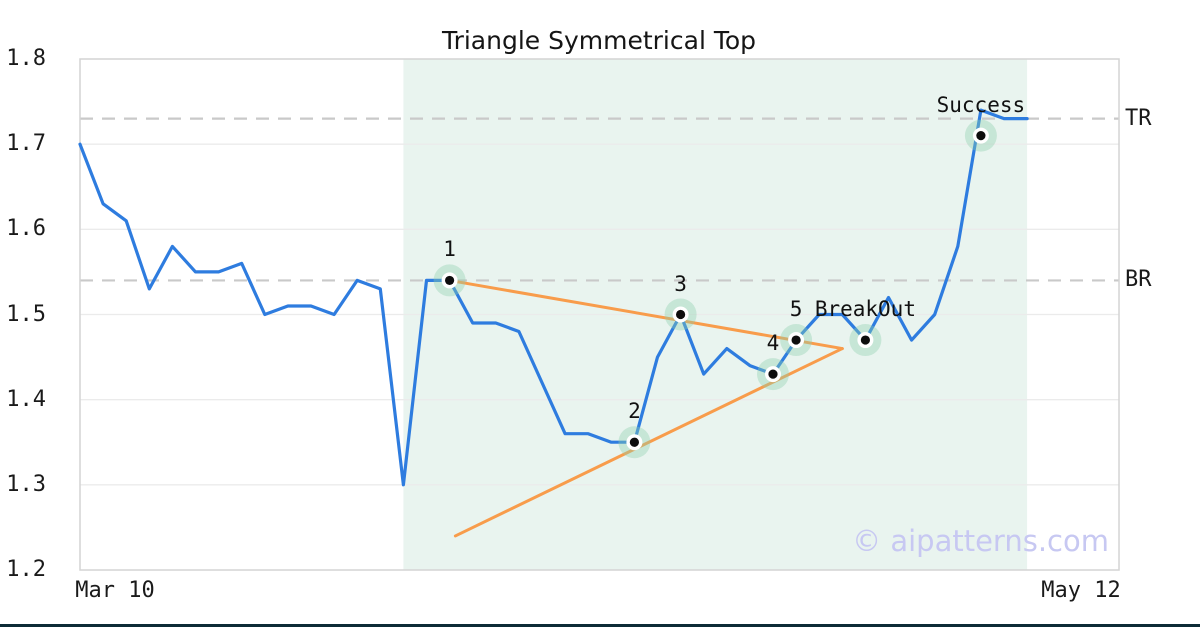 The width and height of the screenshot is (1200, 630). I want to click on level-label-br: BR, so click(1138, 280).